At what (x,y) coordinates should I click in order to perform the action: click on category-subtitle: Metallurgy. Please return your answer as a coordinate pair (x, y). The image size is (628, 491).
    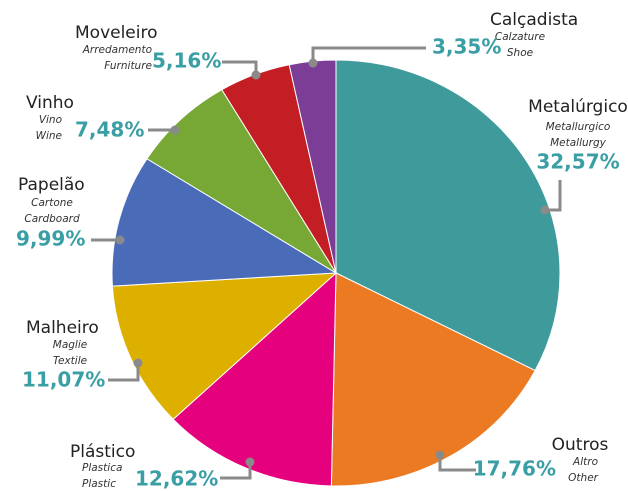
    Looking at the image, I should click on (578, 143).